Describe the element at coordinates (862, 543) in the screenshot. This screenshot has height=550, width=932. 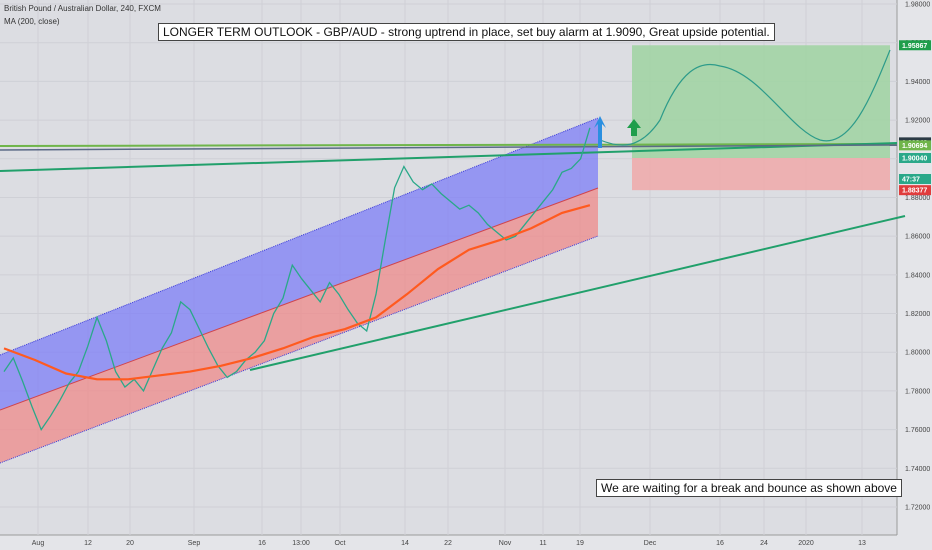
I see `time-tick-label: 13` at that location.